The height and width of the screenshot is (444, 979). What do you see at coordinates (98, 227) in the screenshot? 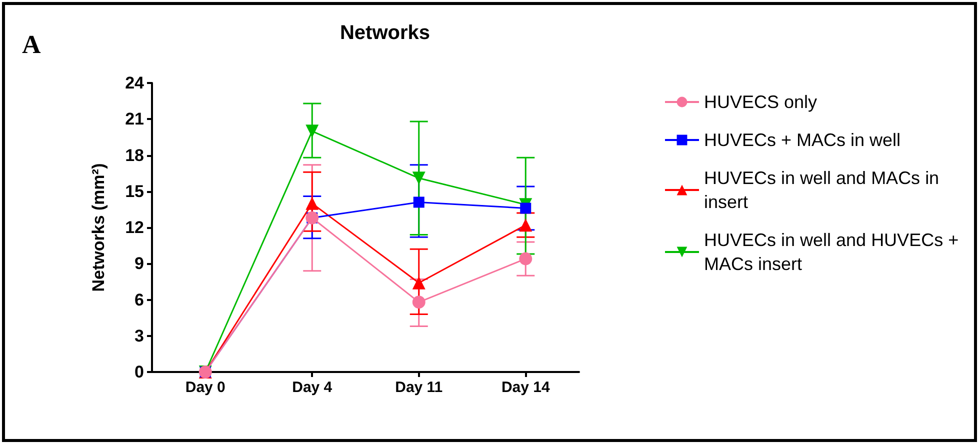
I see `y-axis-title: Networks (mm²)` at bounding box center [98, 227].